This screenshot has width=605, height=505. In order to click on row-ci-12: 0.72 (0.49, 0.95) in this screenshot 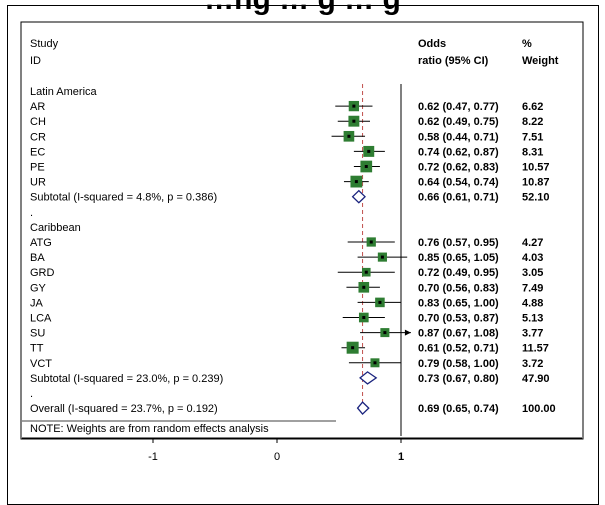, I will do `click(458, 273)`.